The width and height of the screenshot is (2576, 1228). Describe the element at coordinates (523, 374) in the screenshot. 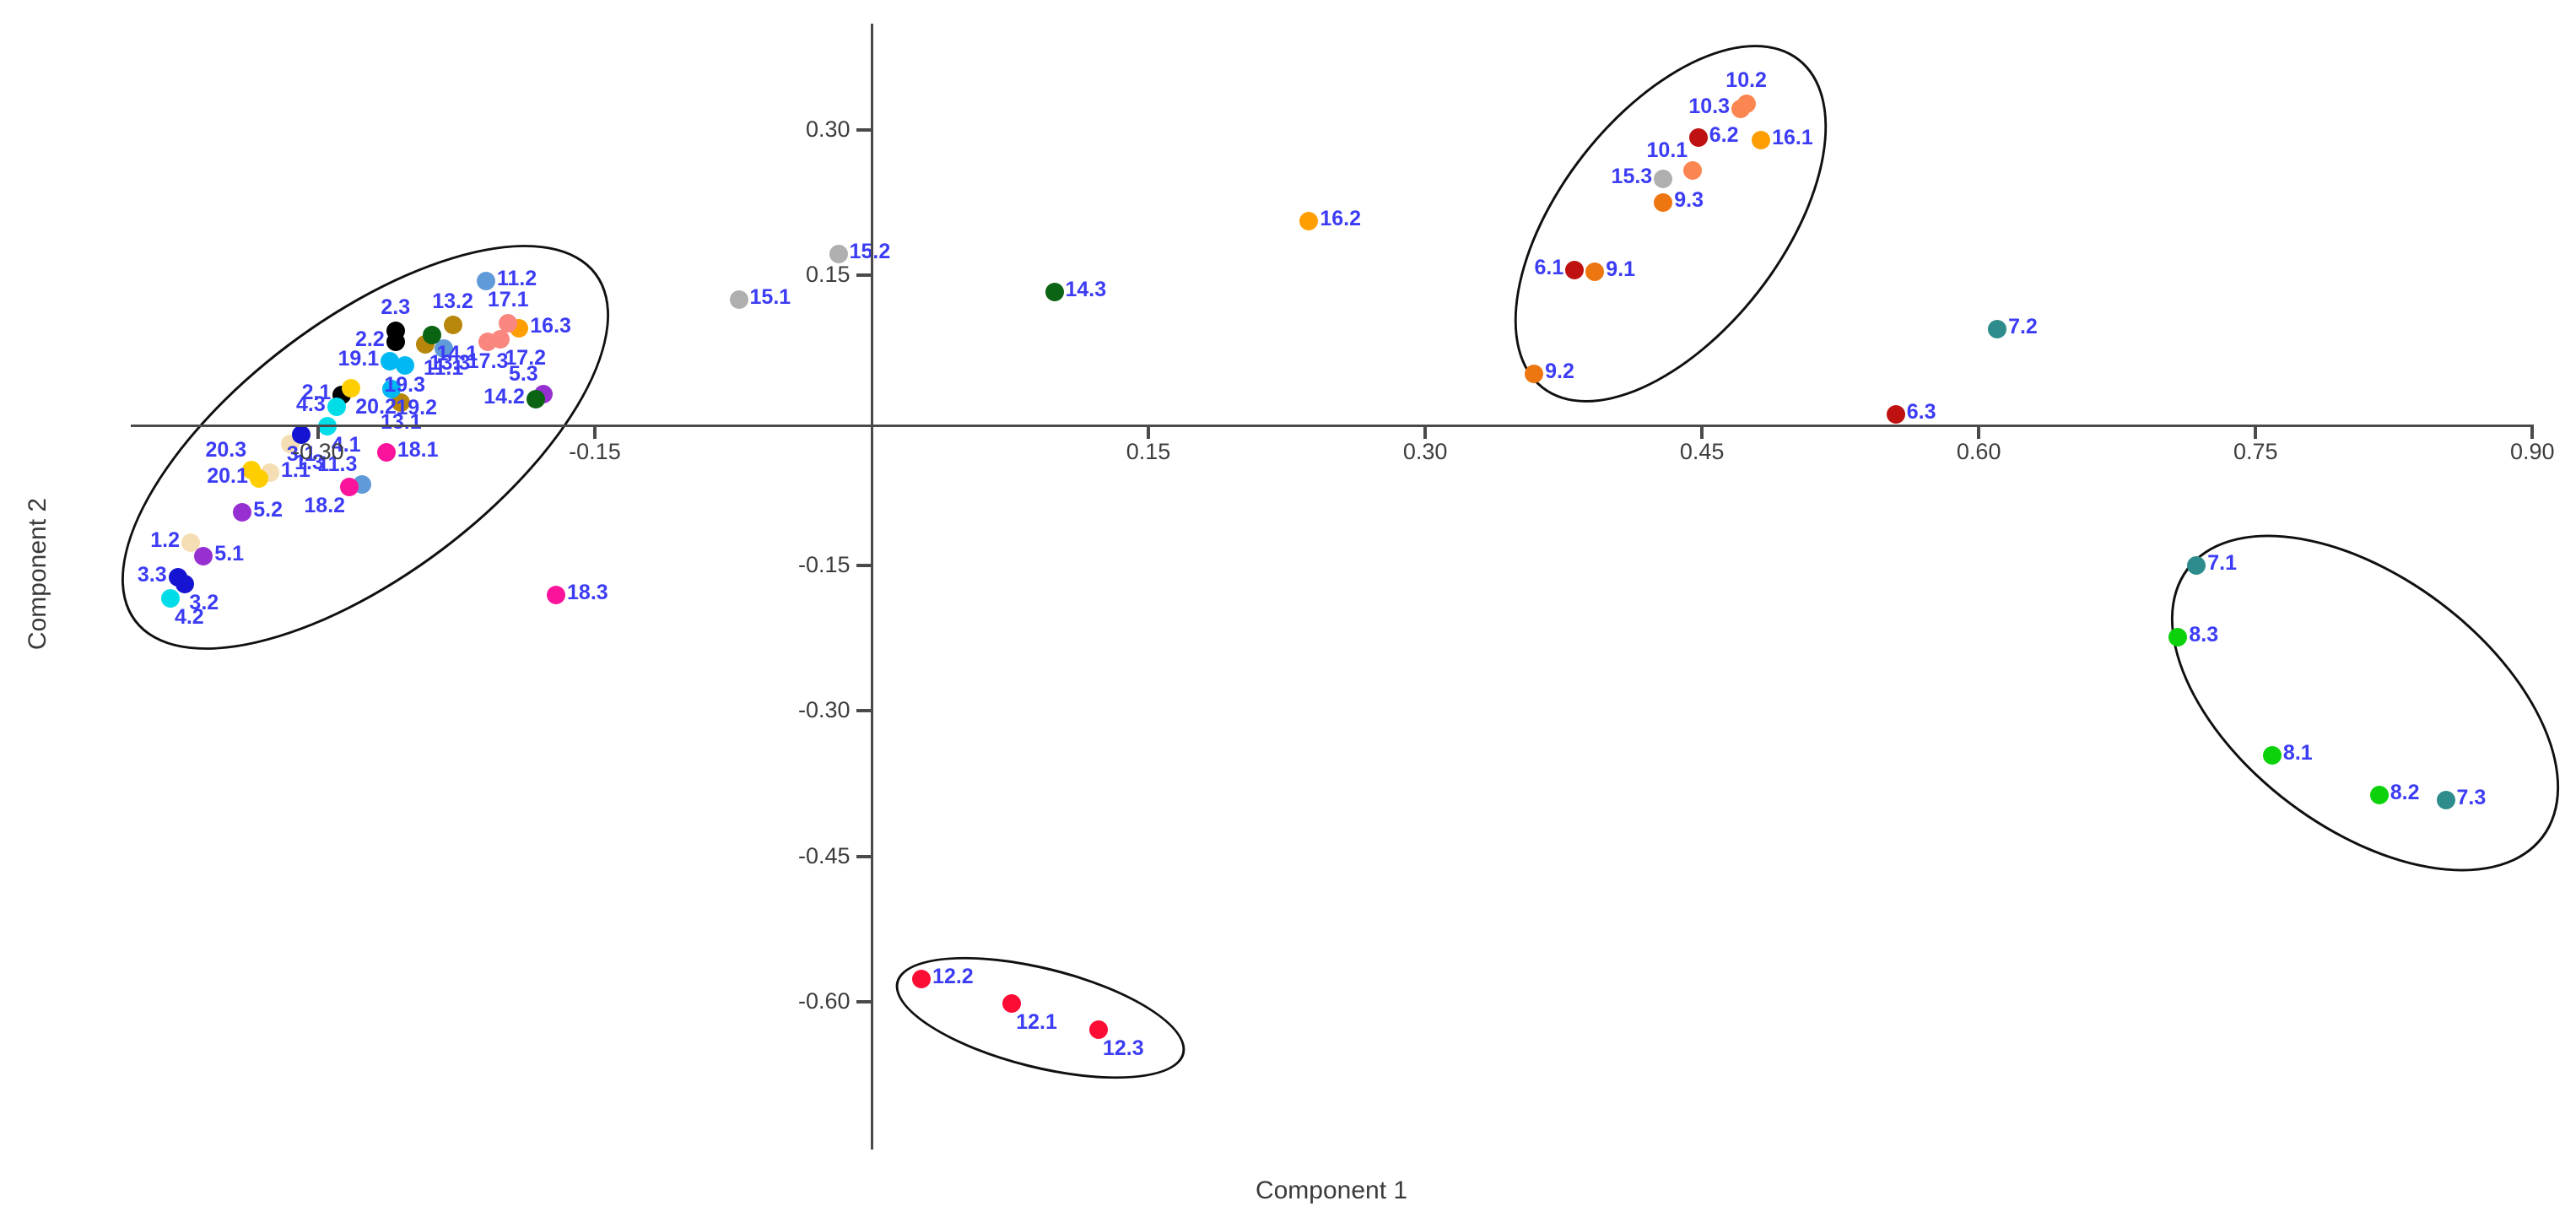

I see `point-label: 5.3` at that location.